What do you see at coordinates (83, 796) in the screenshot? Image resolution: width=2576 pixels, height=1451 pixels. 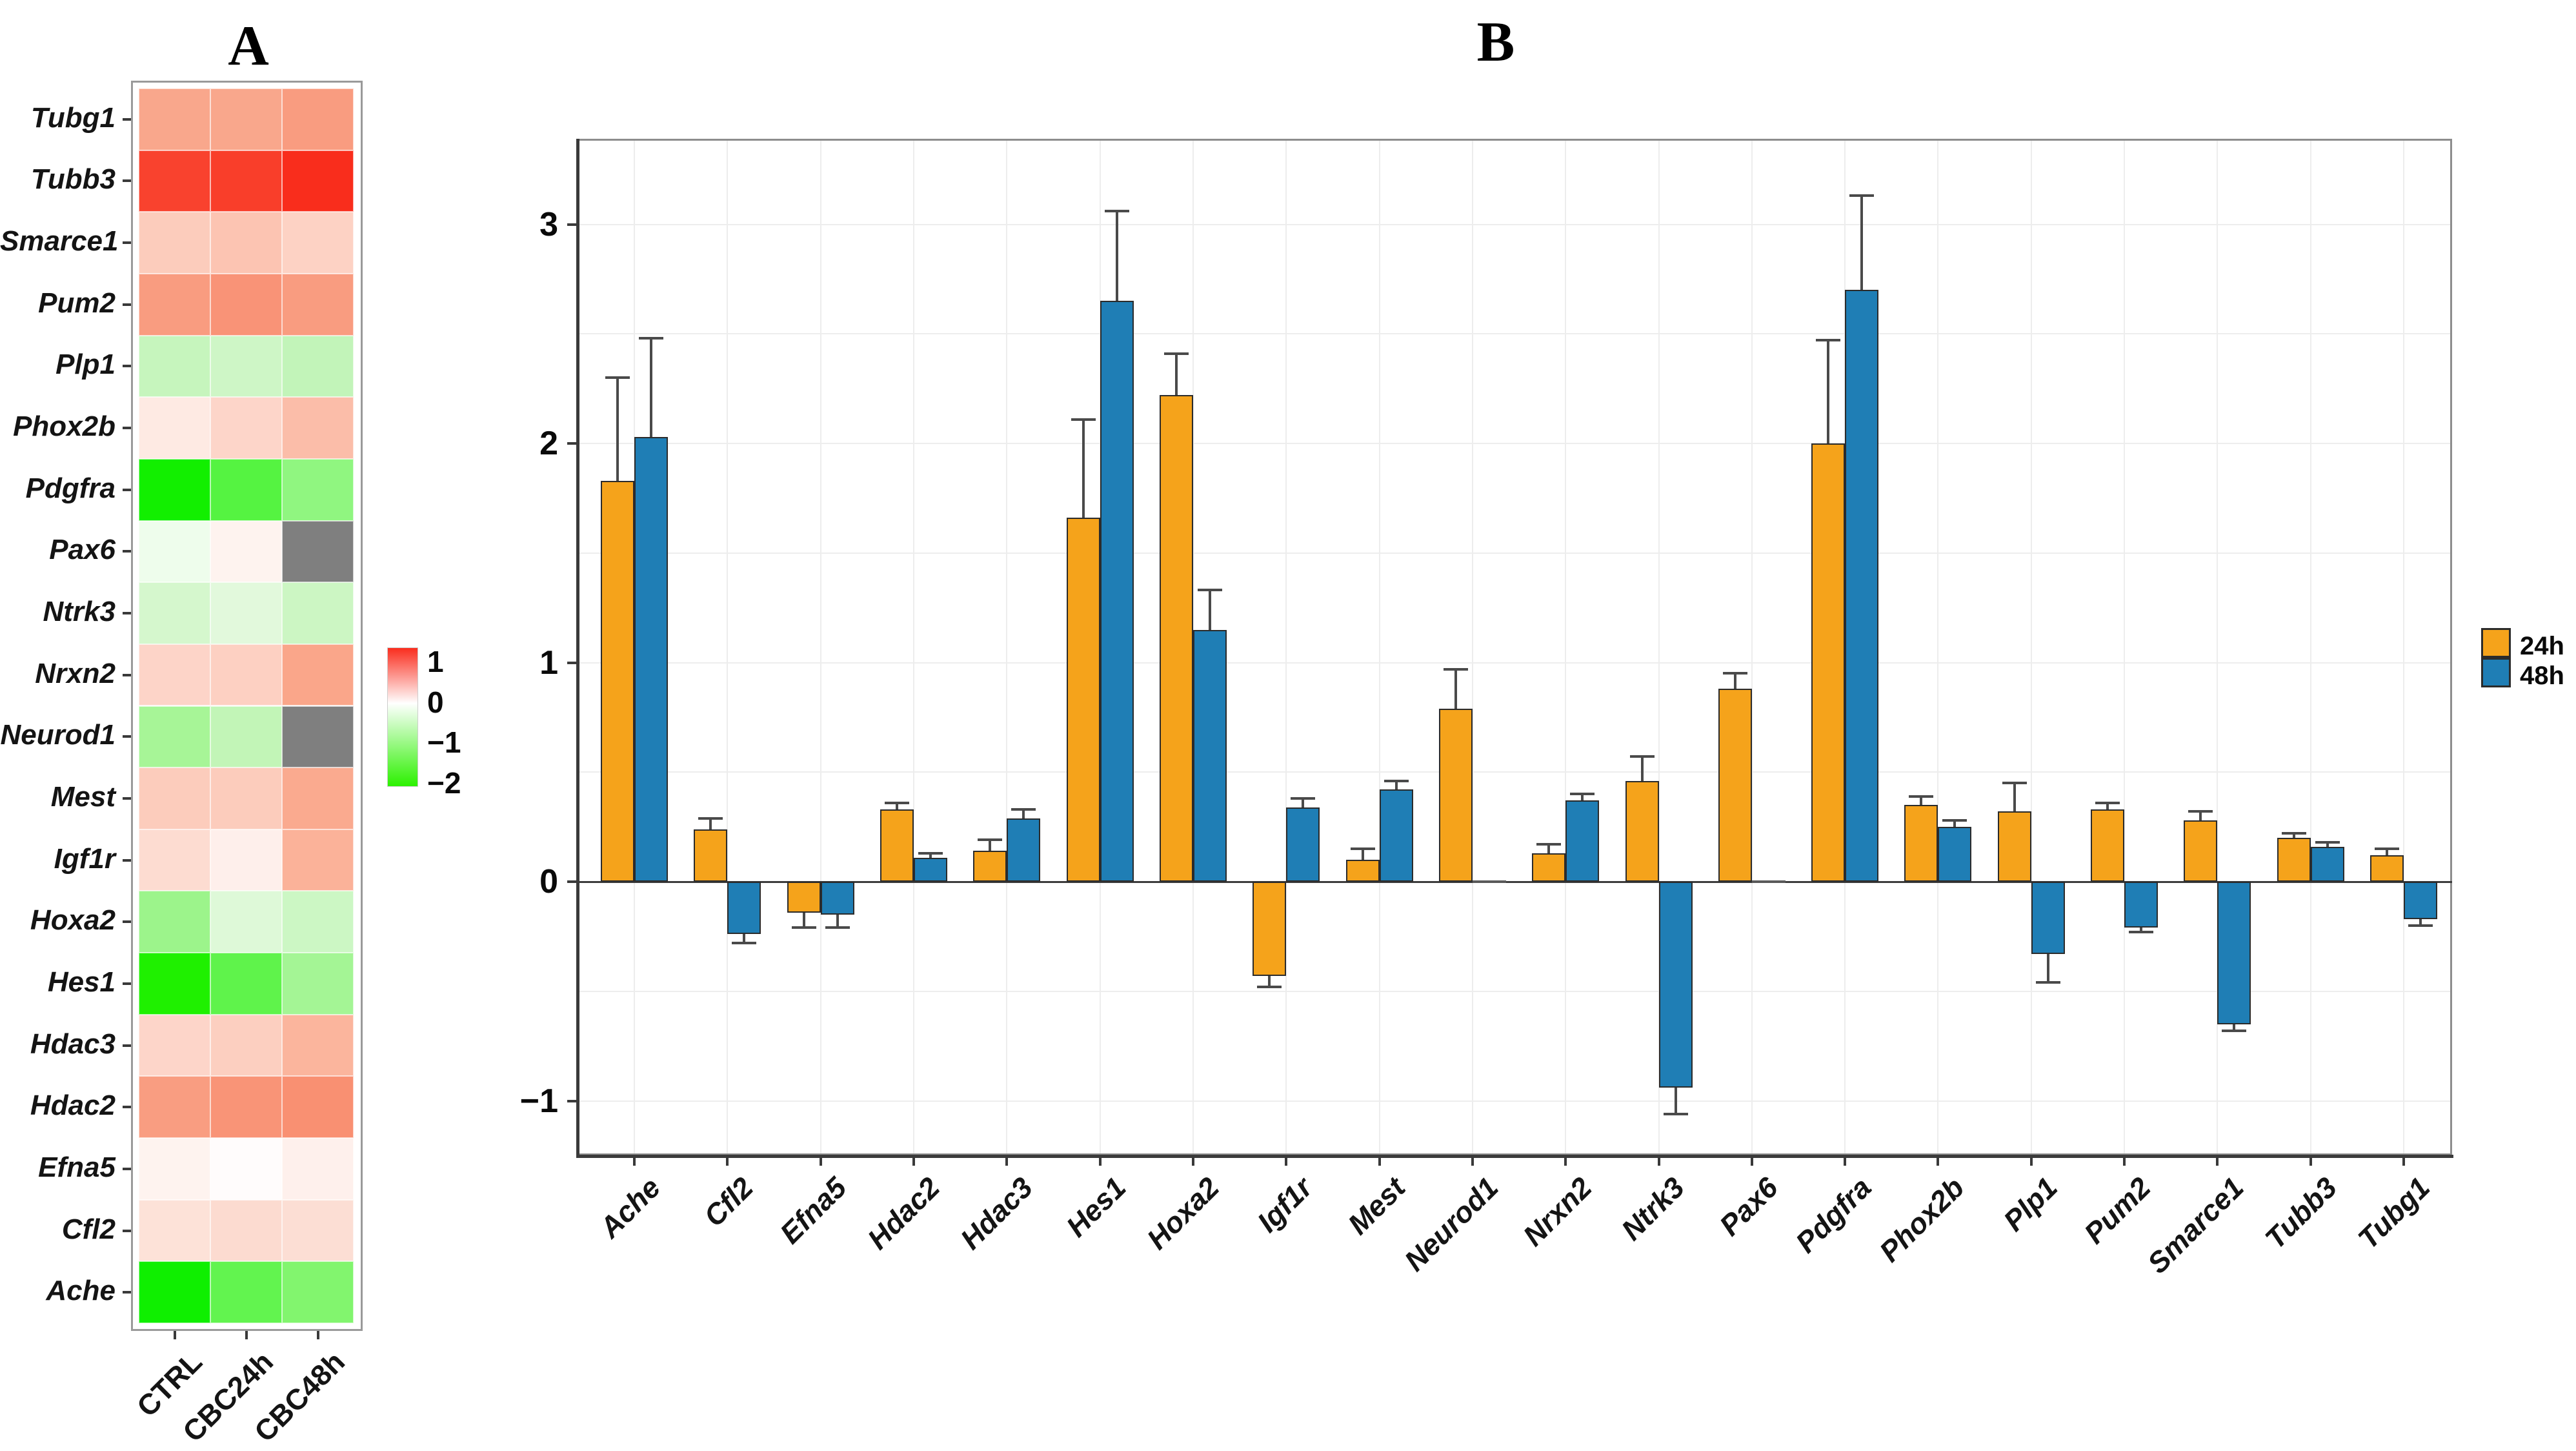 I see `heatmap-row-label: Mest` at bounding box center [83, 796].